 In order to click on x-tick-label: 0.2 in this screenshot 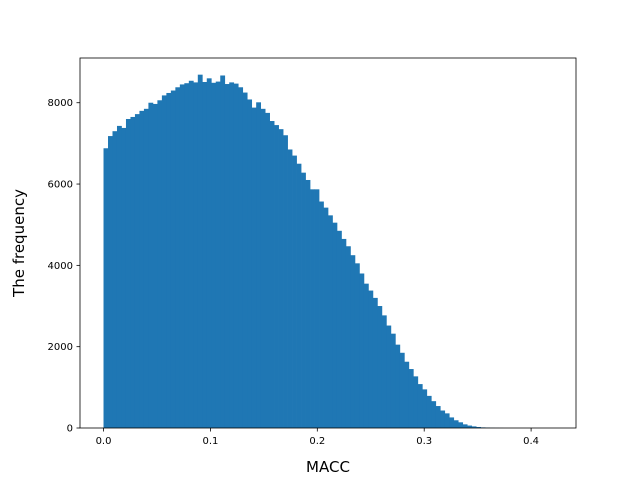, I will do `click(317, 441)`.